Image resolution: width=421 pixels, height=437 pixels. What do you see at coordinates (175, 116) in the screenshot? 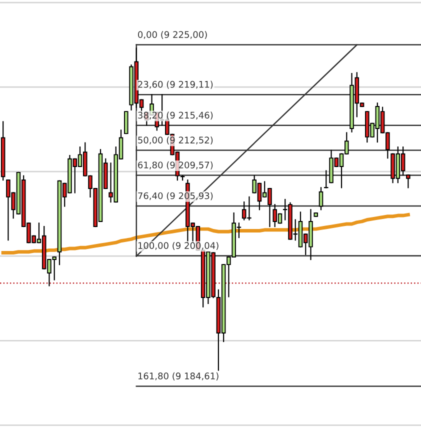
I see `ref-line-label: 38,20 (9 215,46)` at bounding box center [175, 116].